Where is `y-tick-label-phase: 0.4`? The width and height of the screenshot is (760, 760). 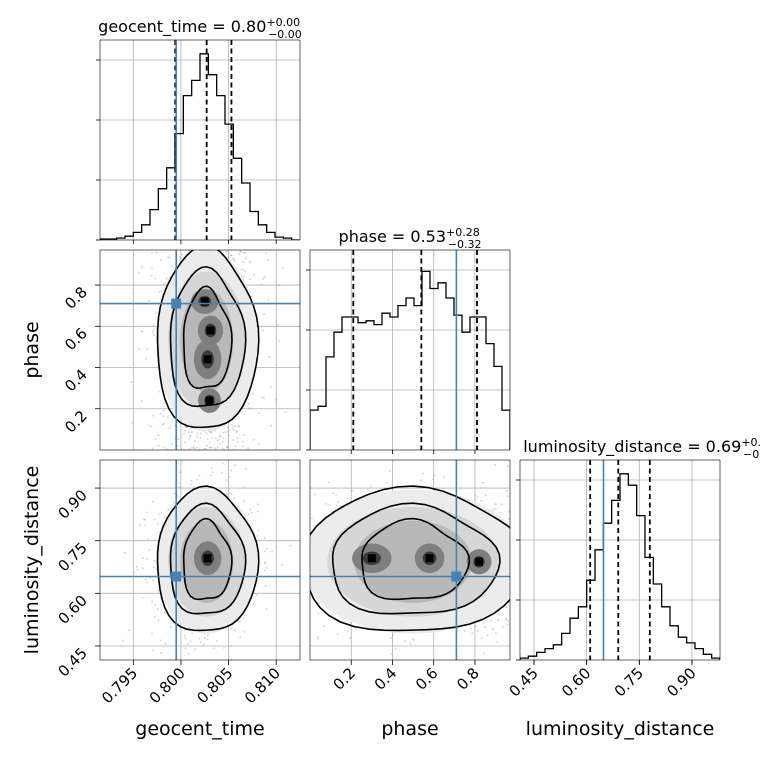
y-tick-label-phase: 0.4 is located at coordinates (76, 381).